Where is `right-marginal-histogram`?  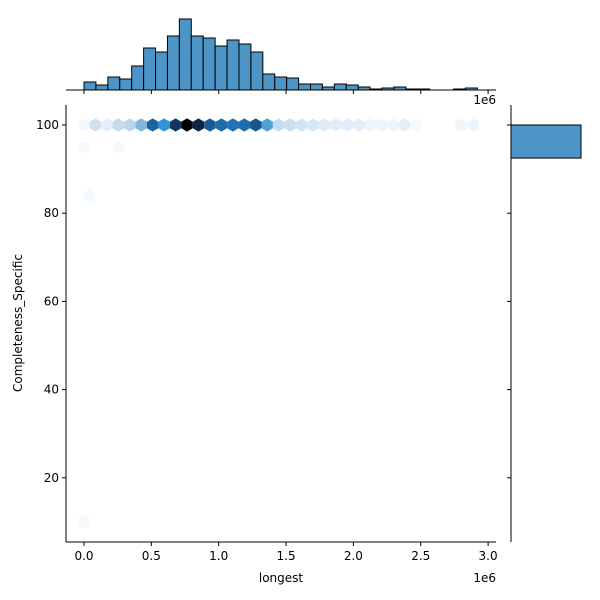 right-marginal-histogram is located at coordinates (546, 323).